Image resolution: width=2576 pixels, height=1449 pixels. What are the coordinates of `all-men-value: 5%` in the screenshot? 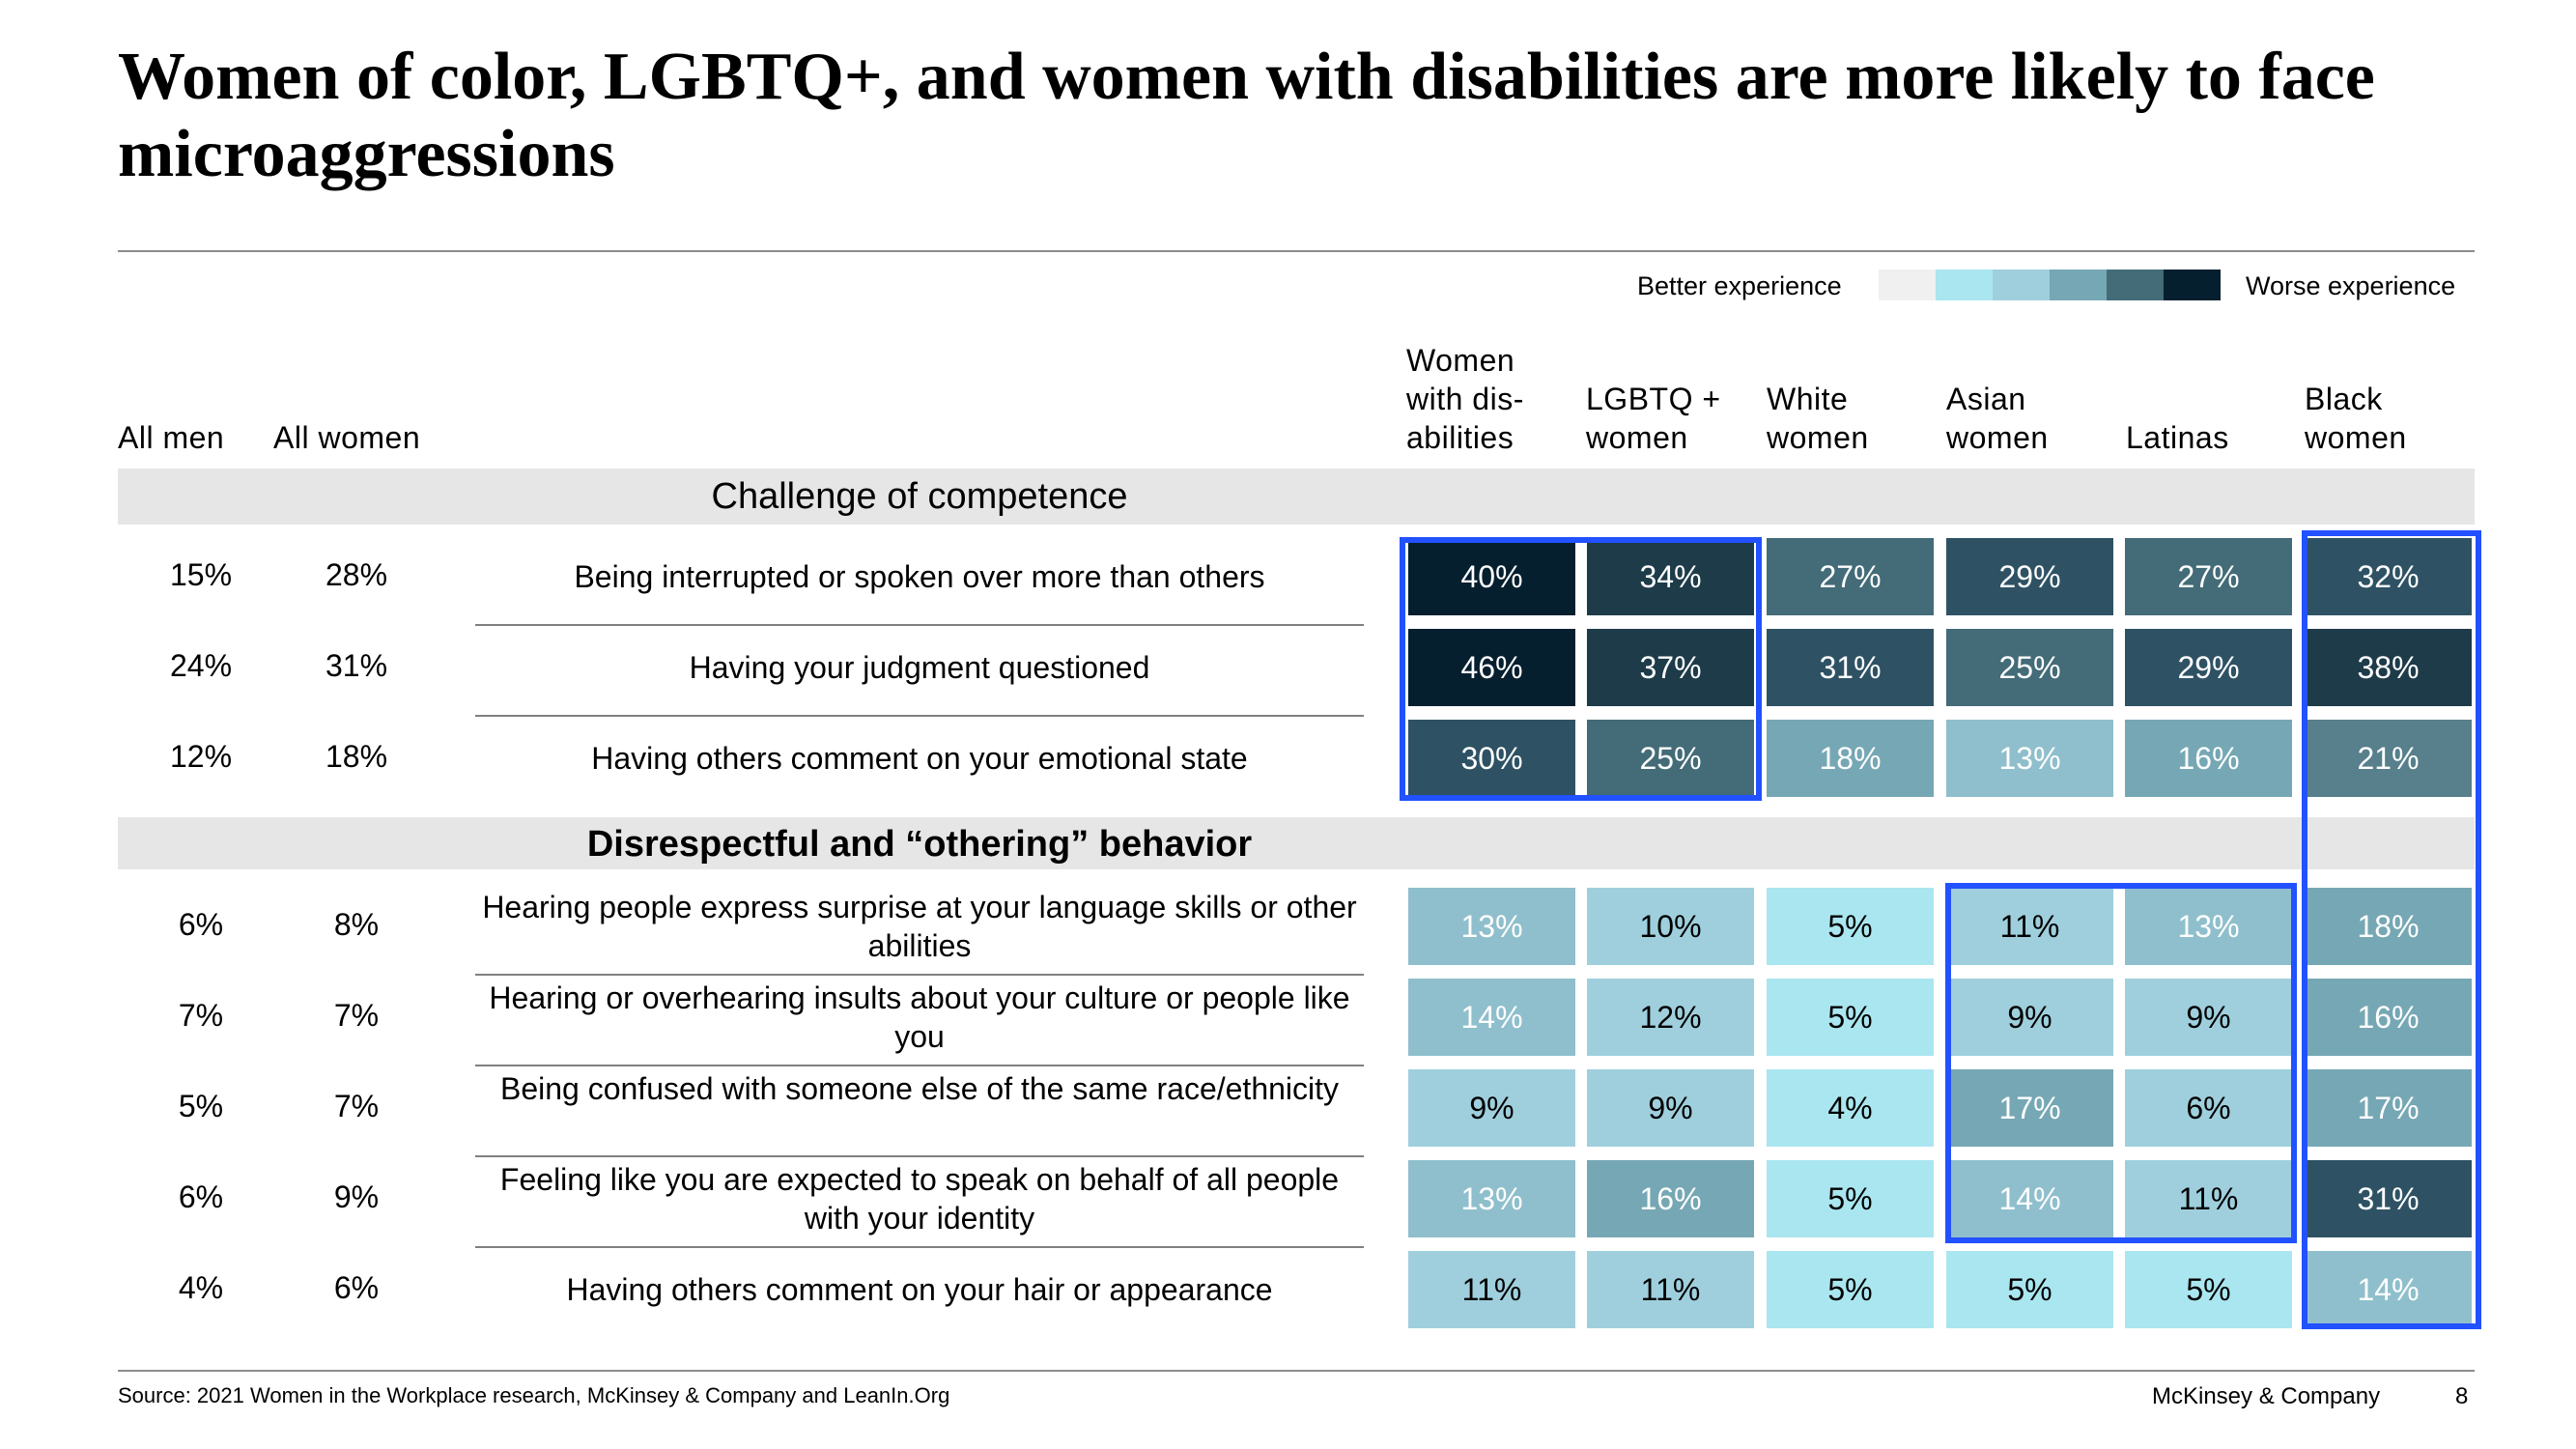 It's located at (201, 1106).